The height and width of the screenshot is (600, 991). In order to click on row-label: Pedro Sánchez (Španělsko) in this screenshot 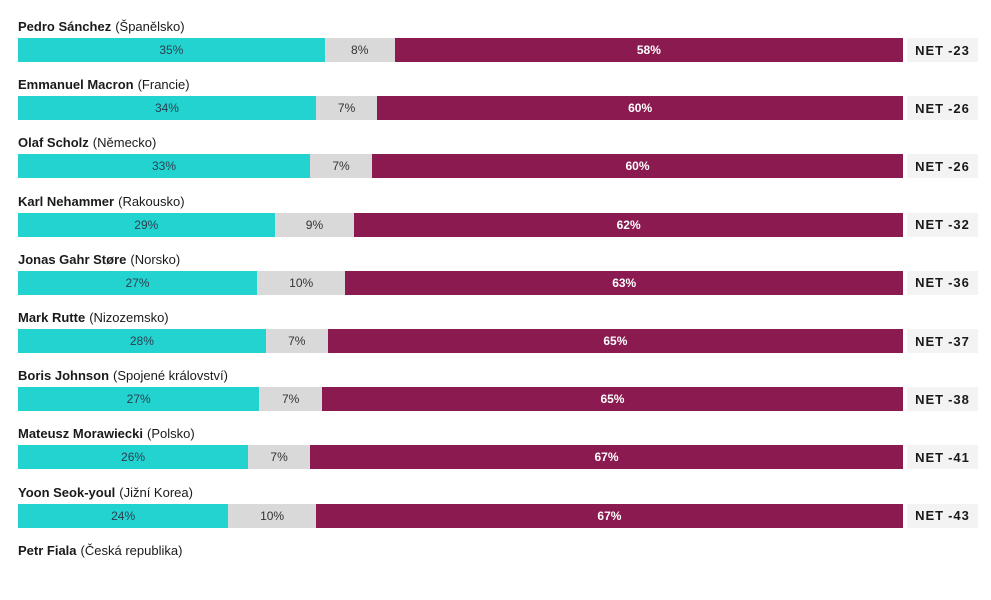, I will do `click(101, 27)`.